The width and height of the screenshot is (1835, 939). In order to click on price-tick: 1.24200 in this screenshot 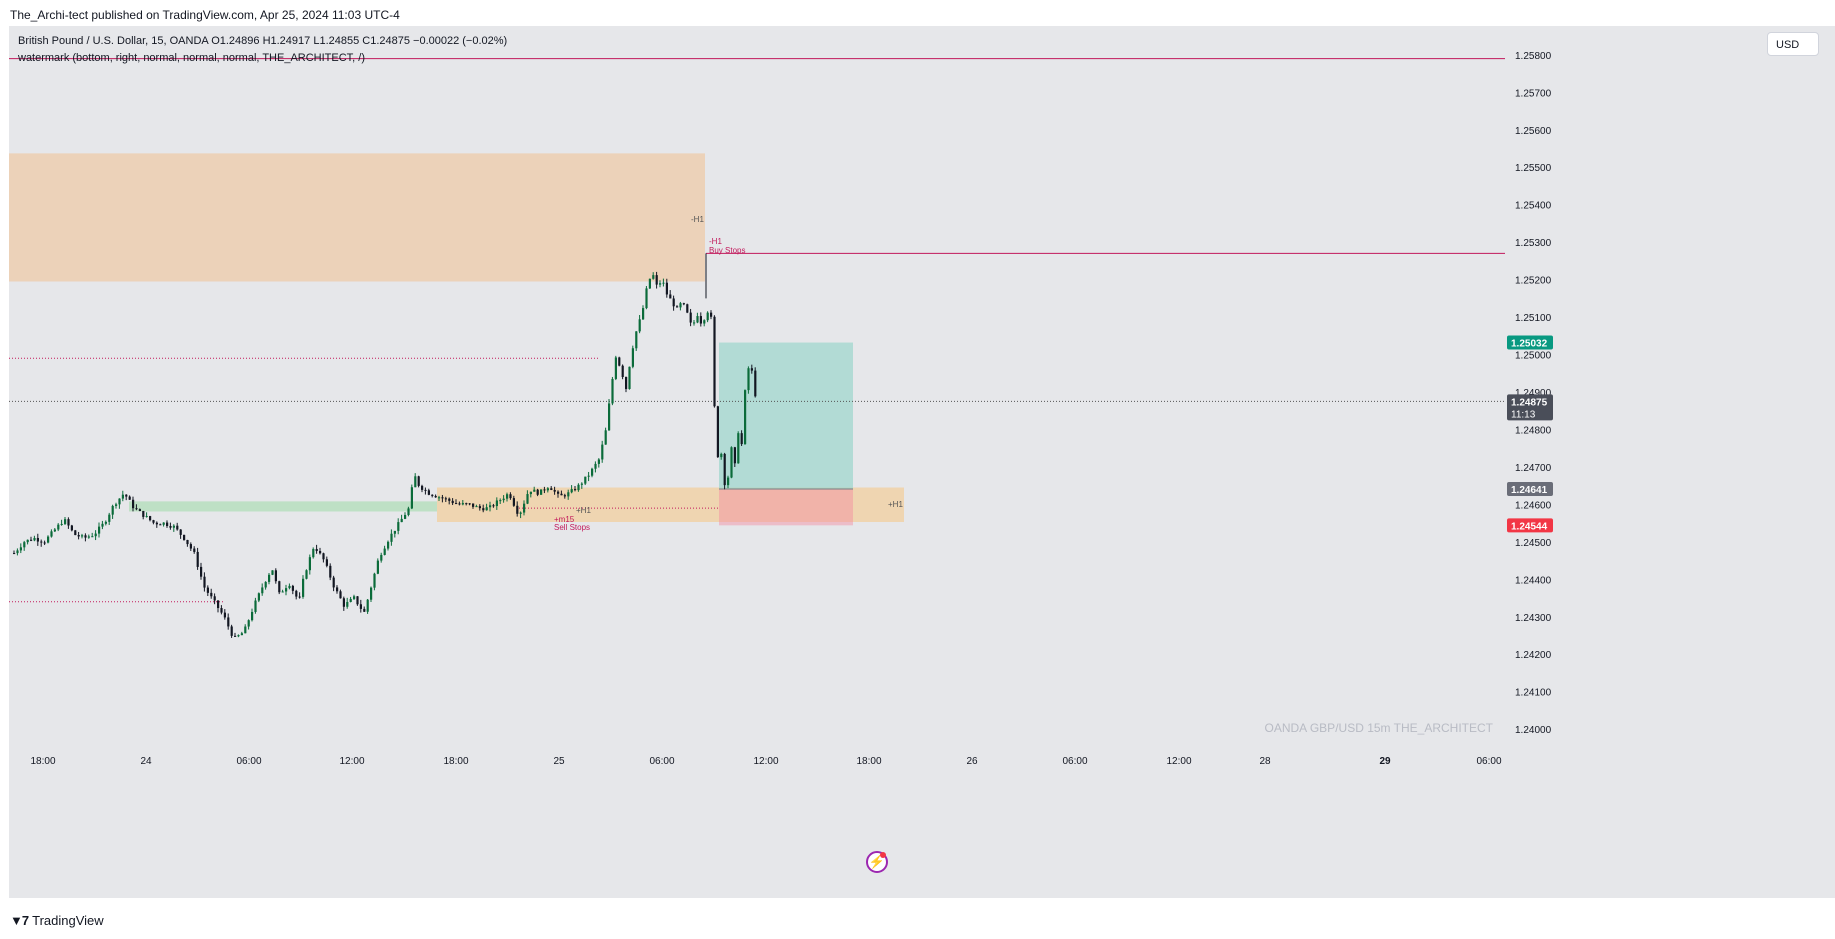, I will do `click(1533, 655)`.